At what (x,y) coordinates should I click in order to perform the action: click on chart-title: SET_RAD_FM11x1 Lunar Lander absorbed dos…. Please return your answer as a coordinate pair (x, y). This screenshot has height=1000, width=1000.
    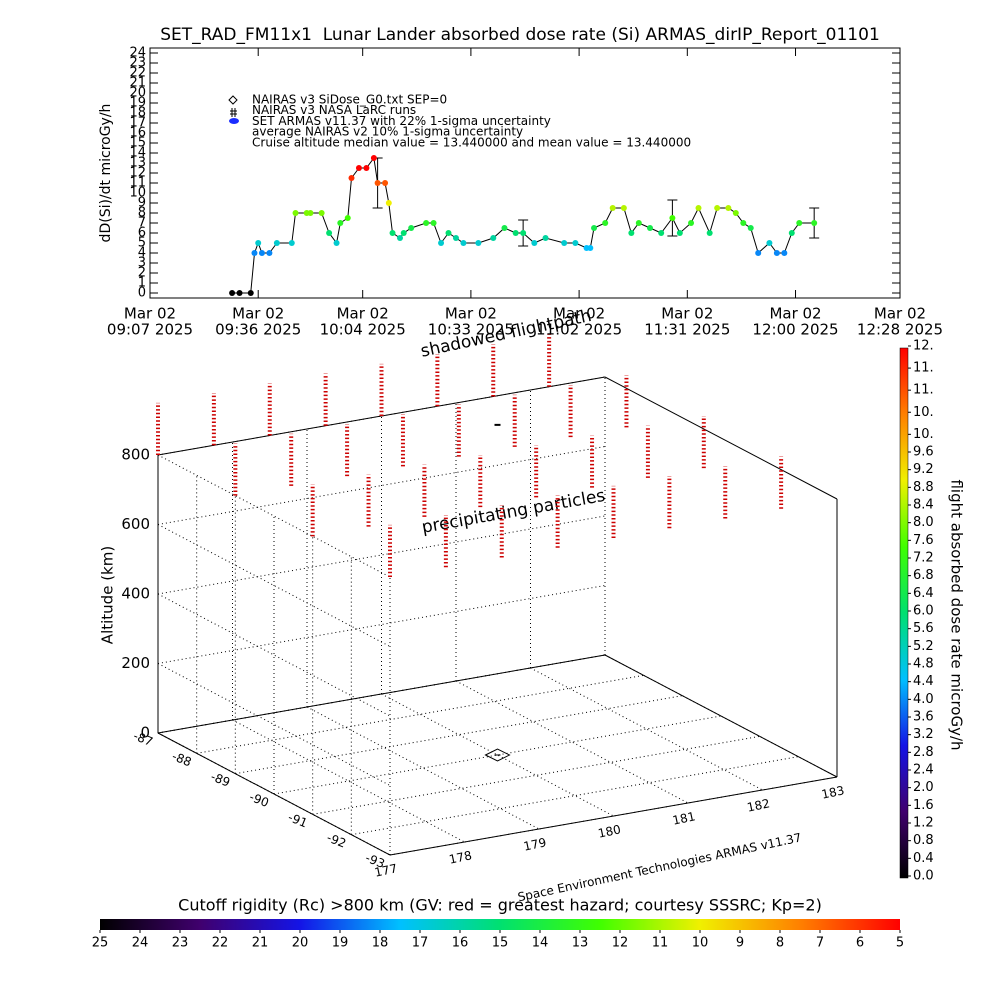
    Looking at the image, I should click on (520, 35).